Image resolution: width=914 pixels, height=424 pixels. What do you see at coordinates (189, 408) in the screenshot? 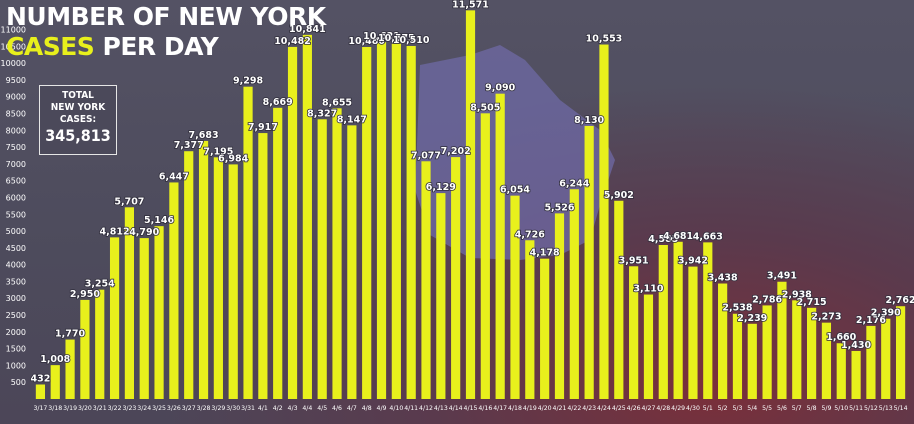
I see `x-tick-label: 3/27` at bounding box center [189, 408].